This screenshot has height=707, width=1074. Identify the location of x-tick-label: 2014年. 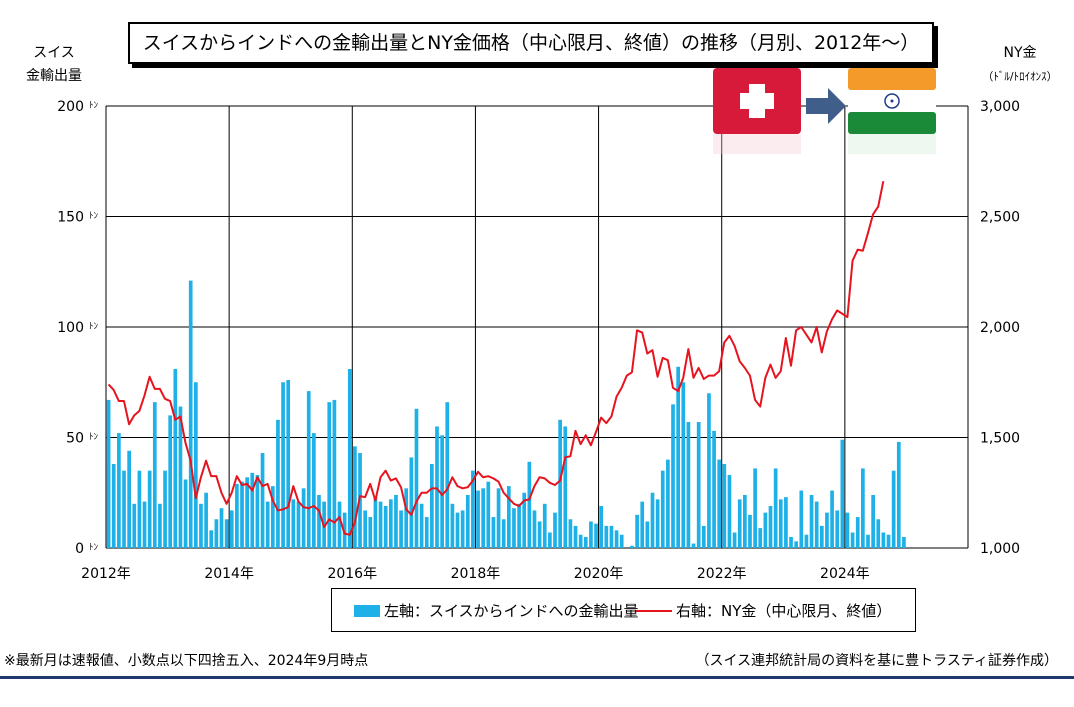
(229, 574).